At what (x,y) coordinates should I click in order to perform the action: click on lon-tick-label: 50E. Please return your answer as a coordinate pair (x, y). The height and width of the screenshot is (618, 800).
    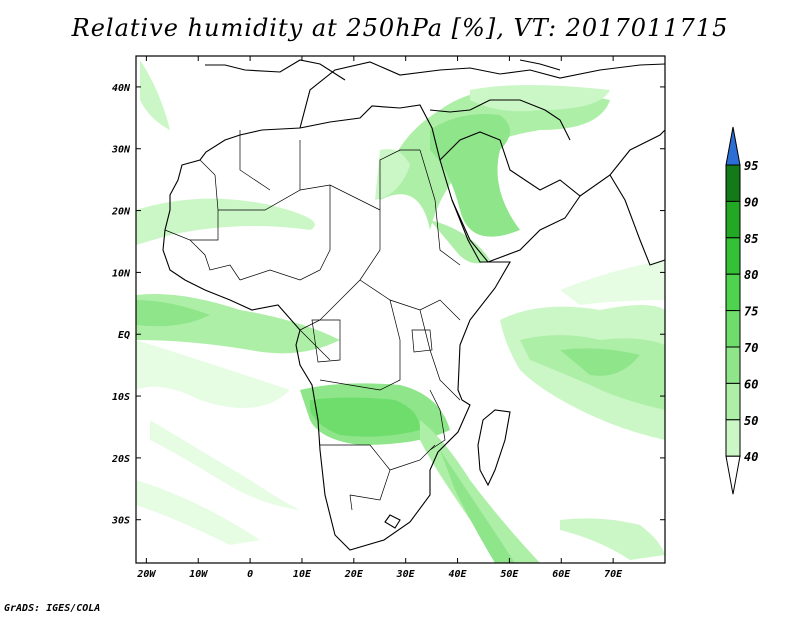
    Looking at the image, I should click on (509, 574).